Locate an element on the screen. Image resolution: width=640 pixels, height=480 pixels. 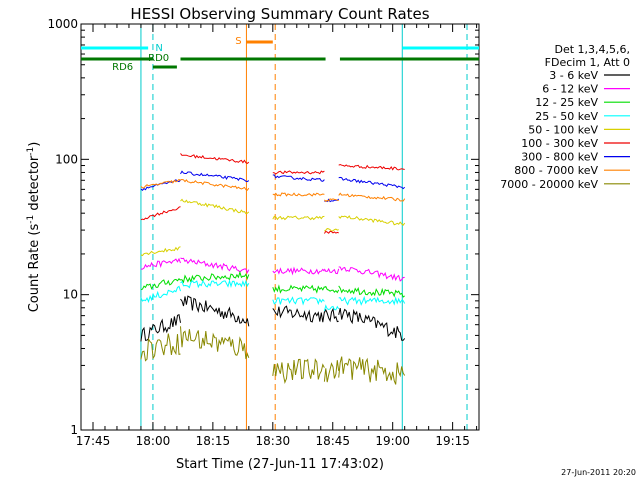
series-12-25-kev is located at coordinates (272, 284).